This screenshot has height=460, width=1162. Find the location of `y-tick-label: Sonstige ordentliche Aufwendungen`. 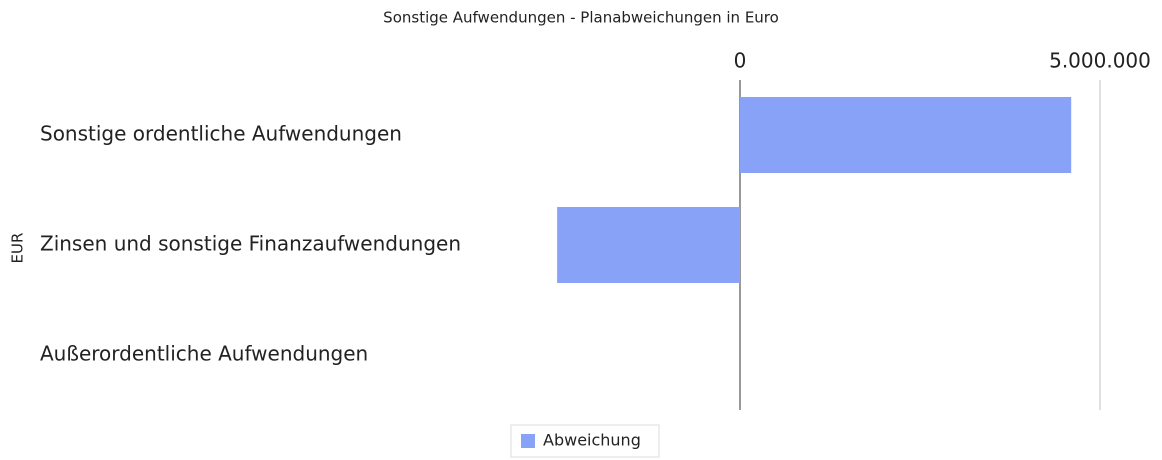

y-tick-label: Sonstige ordentliche Aufwendungen is located at coordinates (221, 134).